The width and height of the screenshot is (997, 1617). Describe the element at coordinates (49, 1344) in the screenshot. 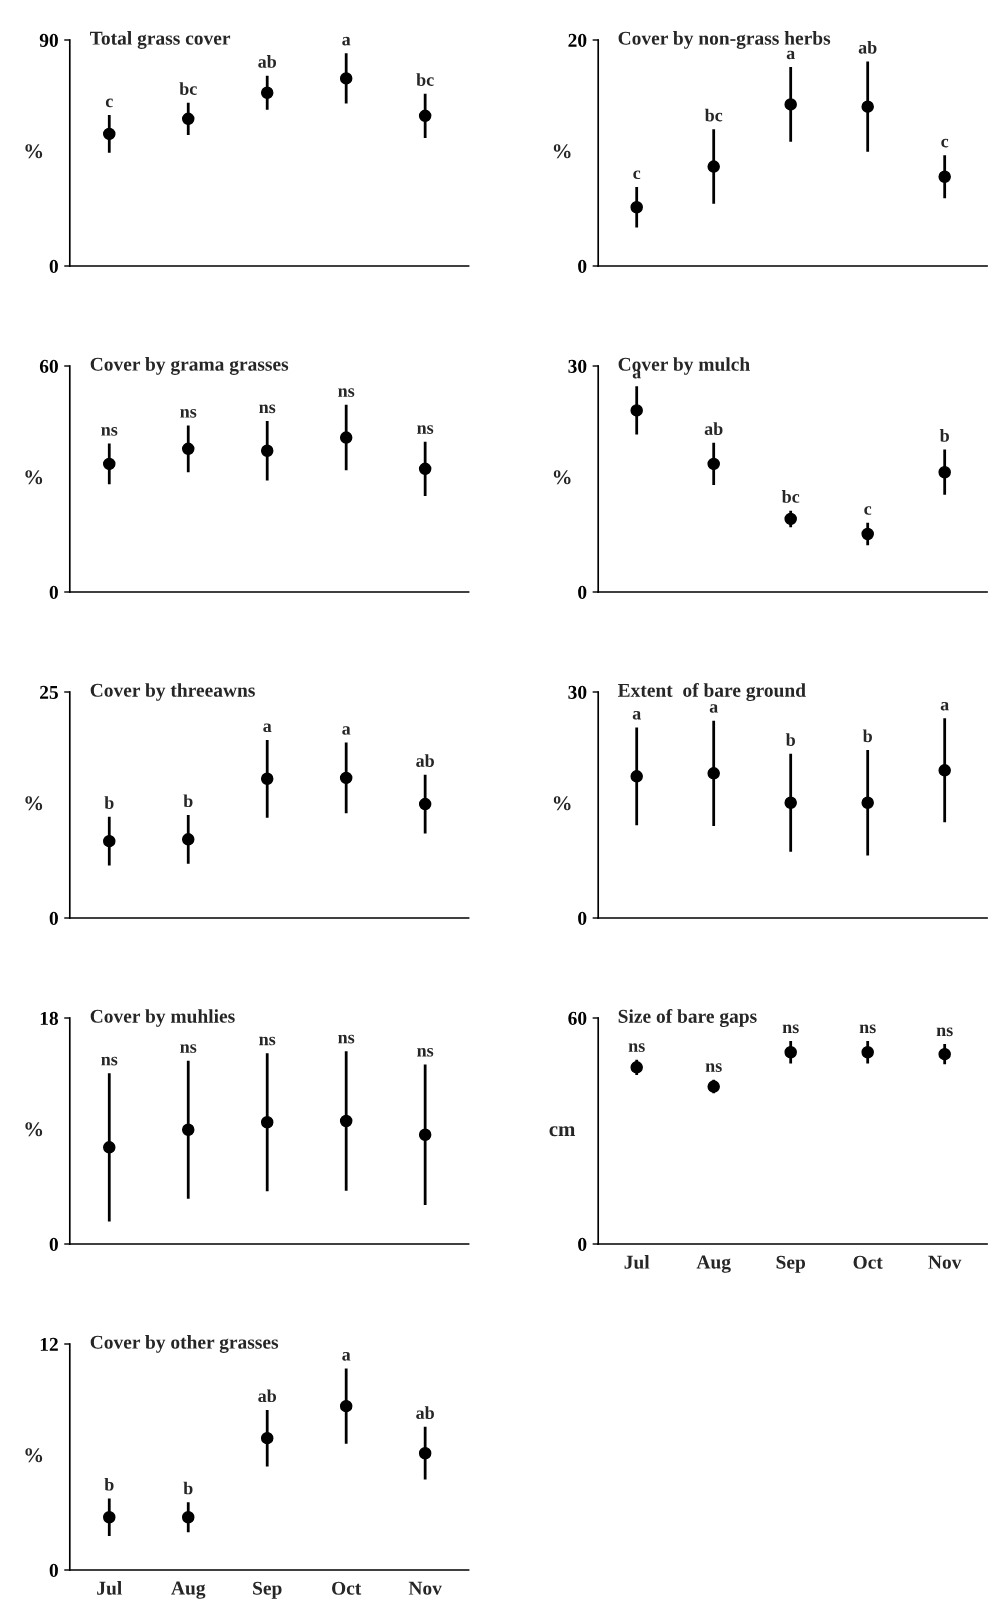

I see `y-tick-label: 12` at that location.